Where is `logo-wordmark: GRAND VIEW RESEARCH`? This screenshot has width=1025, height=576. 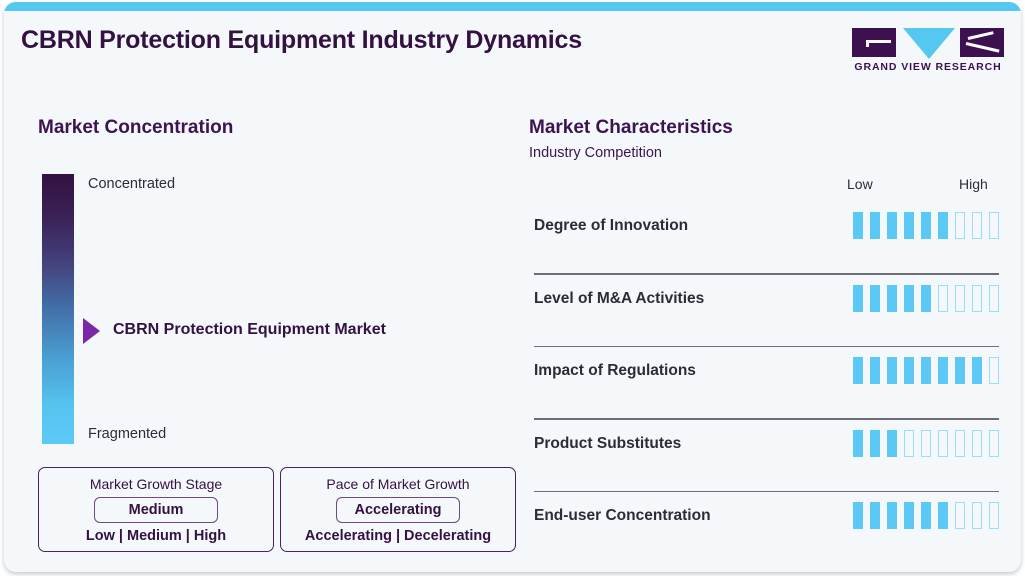 logo-wordmark: GRAND VIEW RESEARCH is located at coordinates (928, 67).